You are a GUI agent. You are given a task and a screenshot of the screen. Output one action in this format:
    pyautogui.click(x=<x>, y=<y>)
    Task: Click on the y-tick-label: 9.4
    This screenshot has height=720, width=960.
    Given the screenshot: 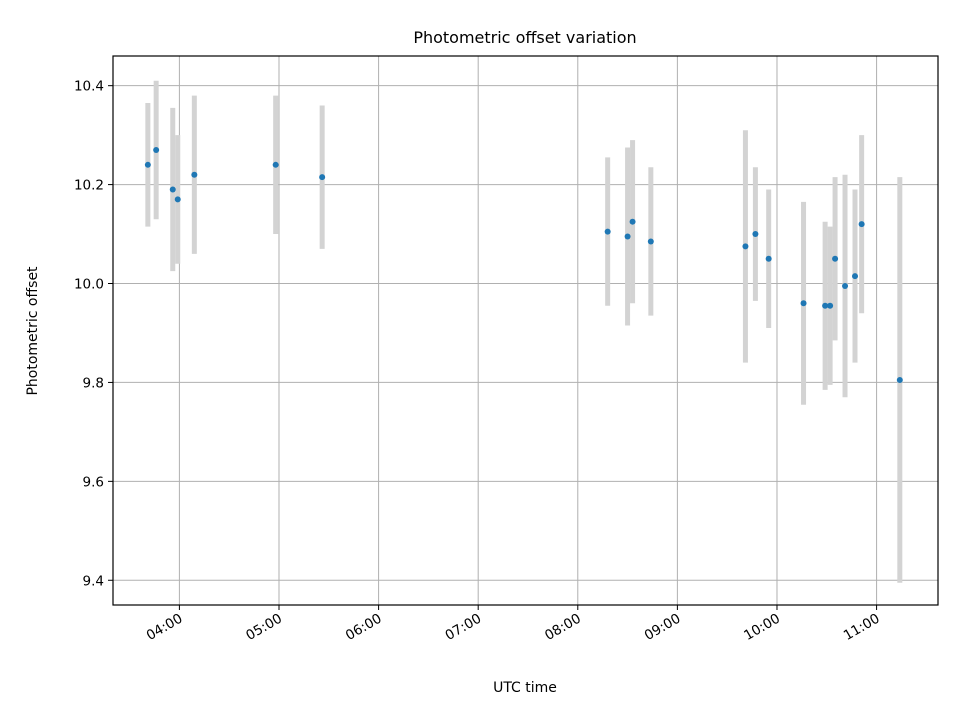 What is the action you would take?
    pyautogui.click(x=93, y=581)
    